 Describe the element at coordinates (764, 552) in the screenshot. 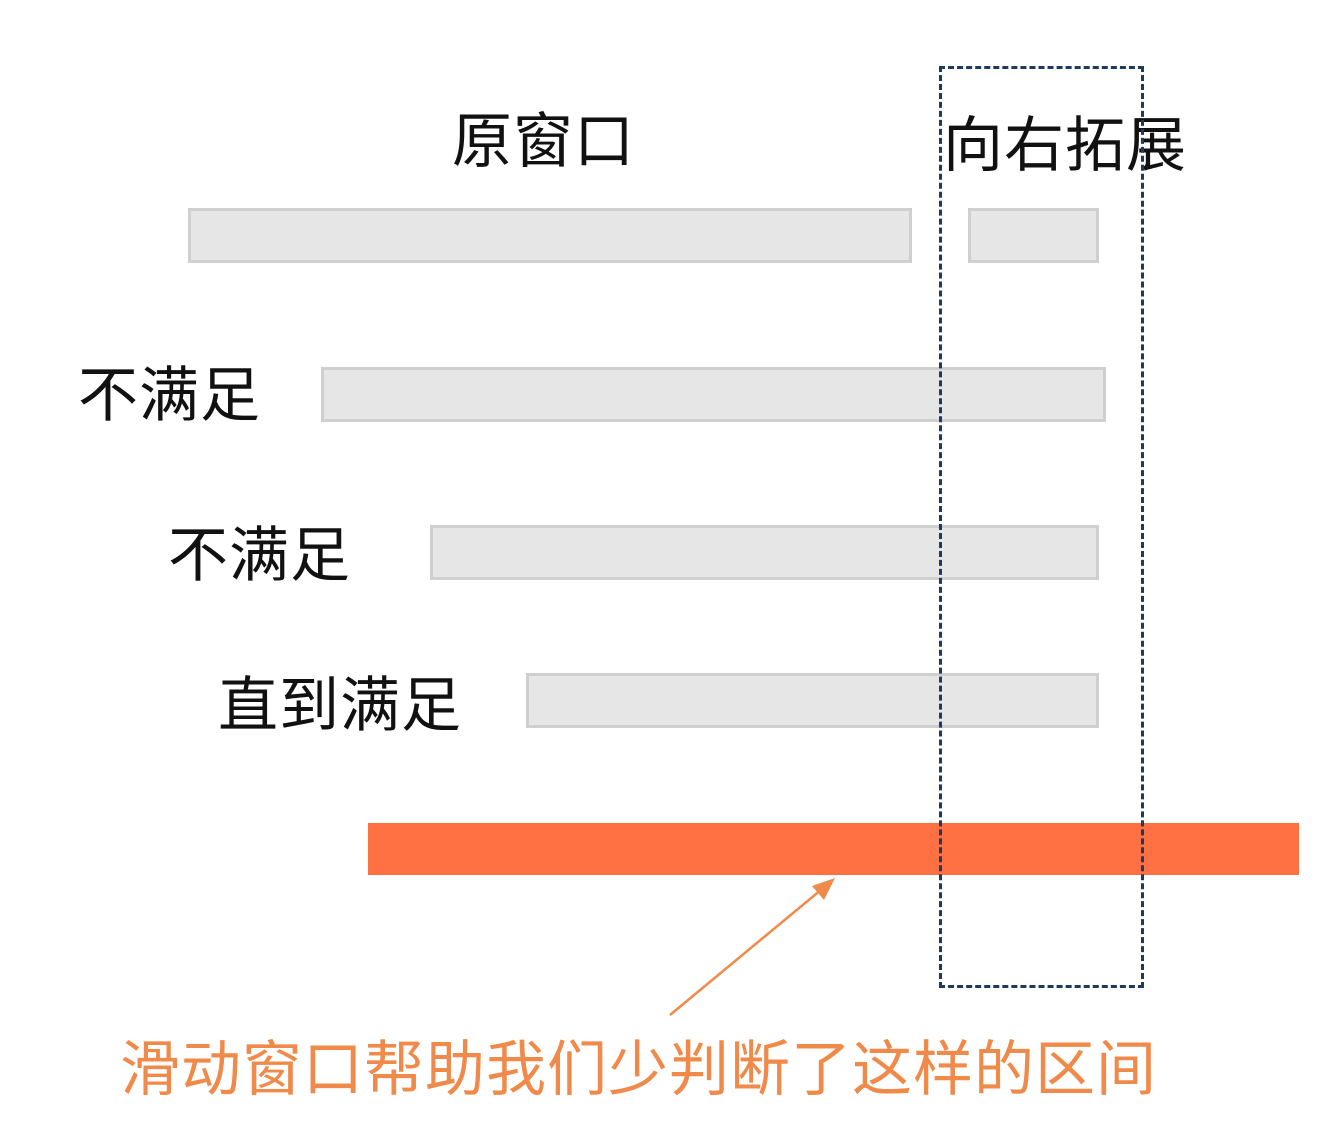

I see `row2-bar` at that location.